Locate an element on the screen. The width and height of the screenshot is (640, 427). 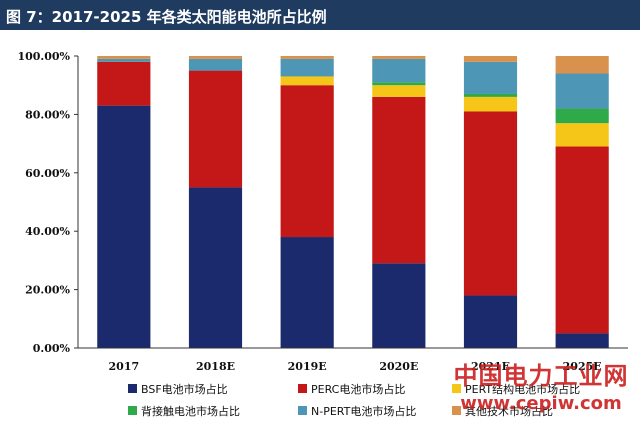
x-tick-label: 2021E is located at coordinates (490, 366).